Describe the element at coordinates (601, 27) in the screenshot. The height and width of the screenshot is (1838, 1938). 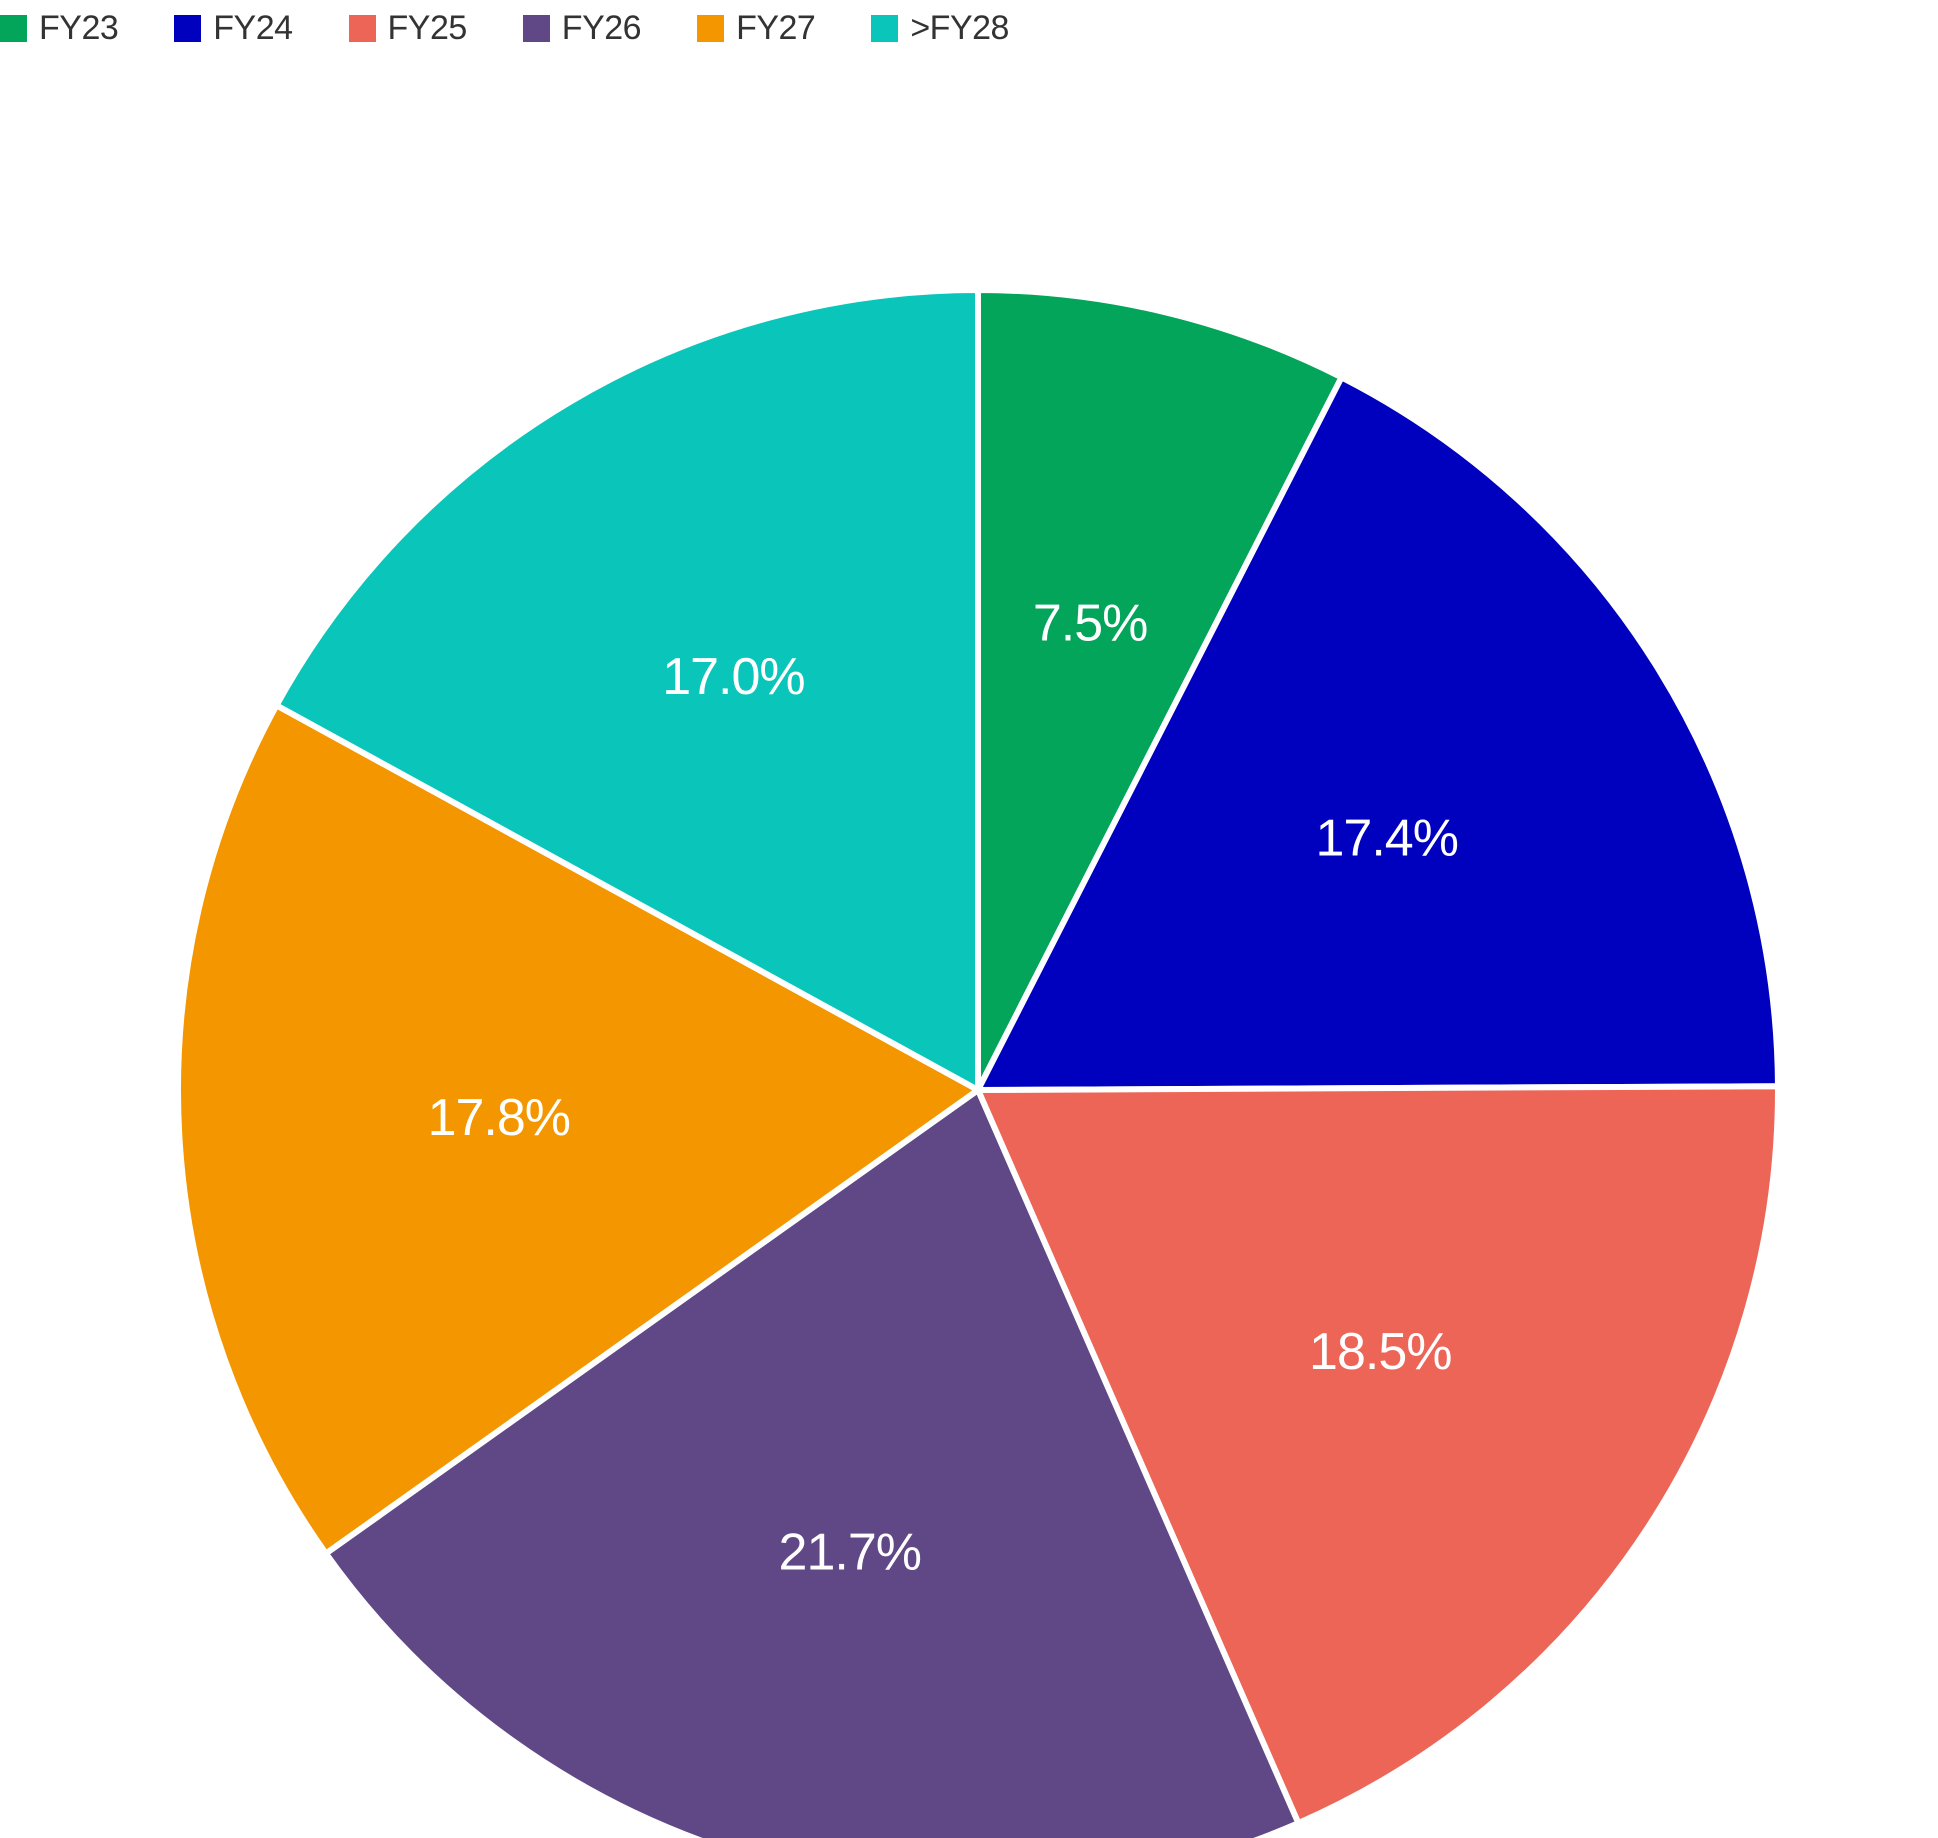
I see `legend-label: FY26` at that location.